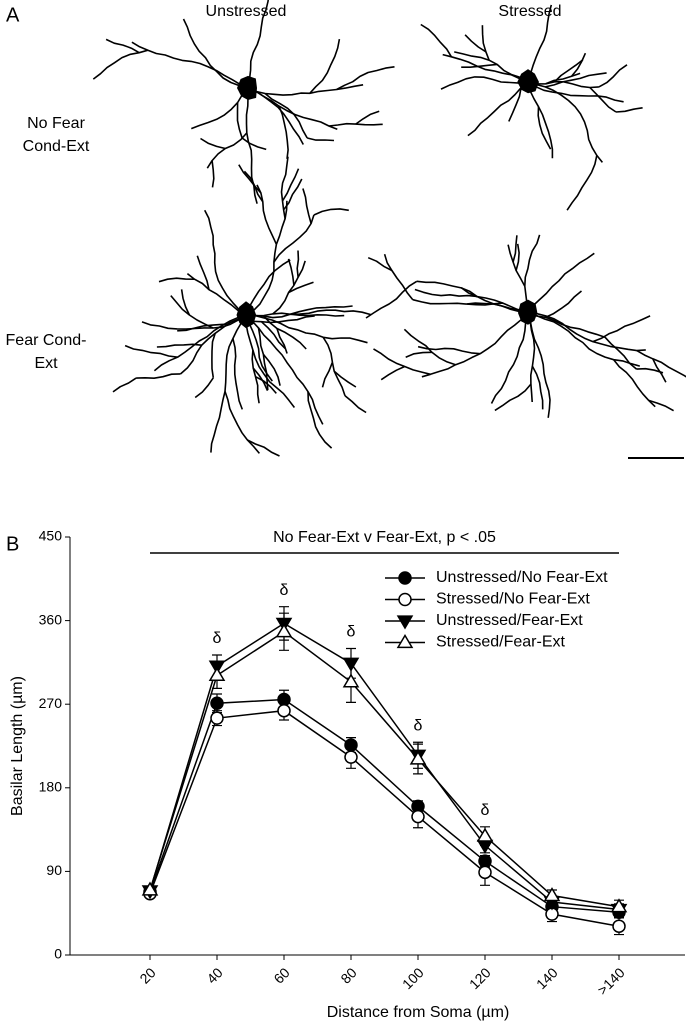 The image size is (686, 1027). Describe the element at coordinates (17, 746) in the screenshot. I see `y-axis-label: Basilar Length (µm)` at that location.